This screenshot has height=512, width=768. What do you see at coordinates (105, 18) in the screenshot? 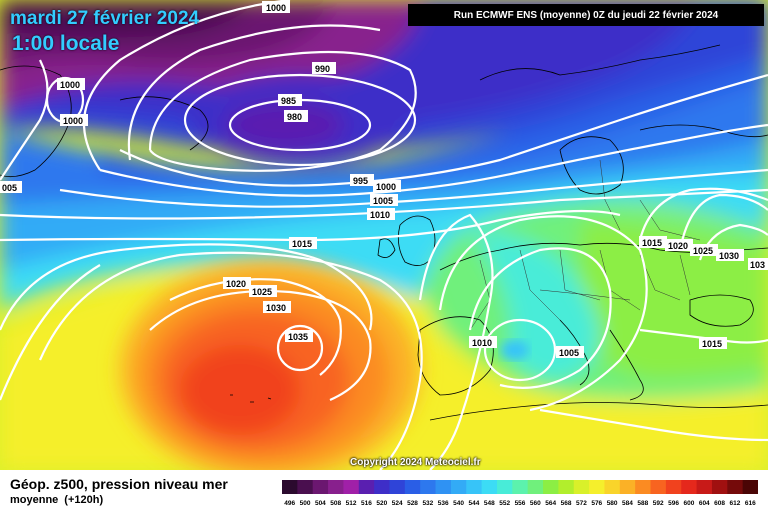
I see `forecast-date: mardi 27 février 2024` at bounding box center [105, 18].